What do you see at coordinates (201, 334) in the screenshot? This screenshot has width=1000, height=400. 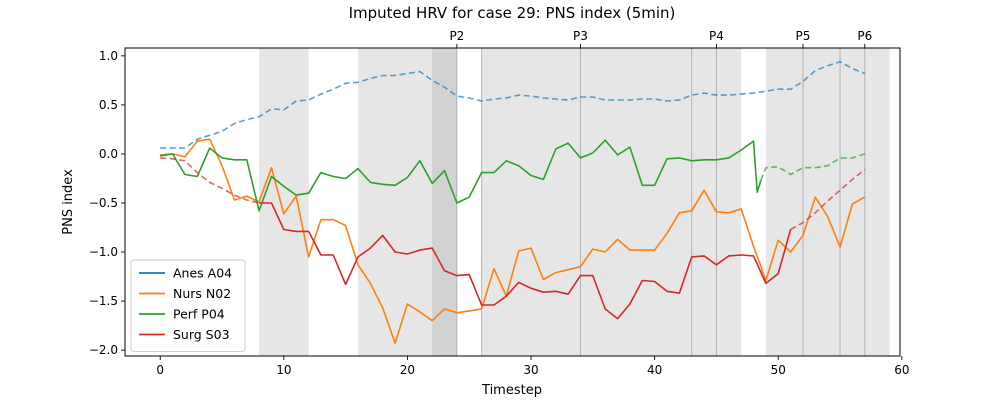 I see `legend-label-3: Surg S03` at bounding box center [201, 334].